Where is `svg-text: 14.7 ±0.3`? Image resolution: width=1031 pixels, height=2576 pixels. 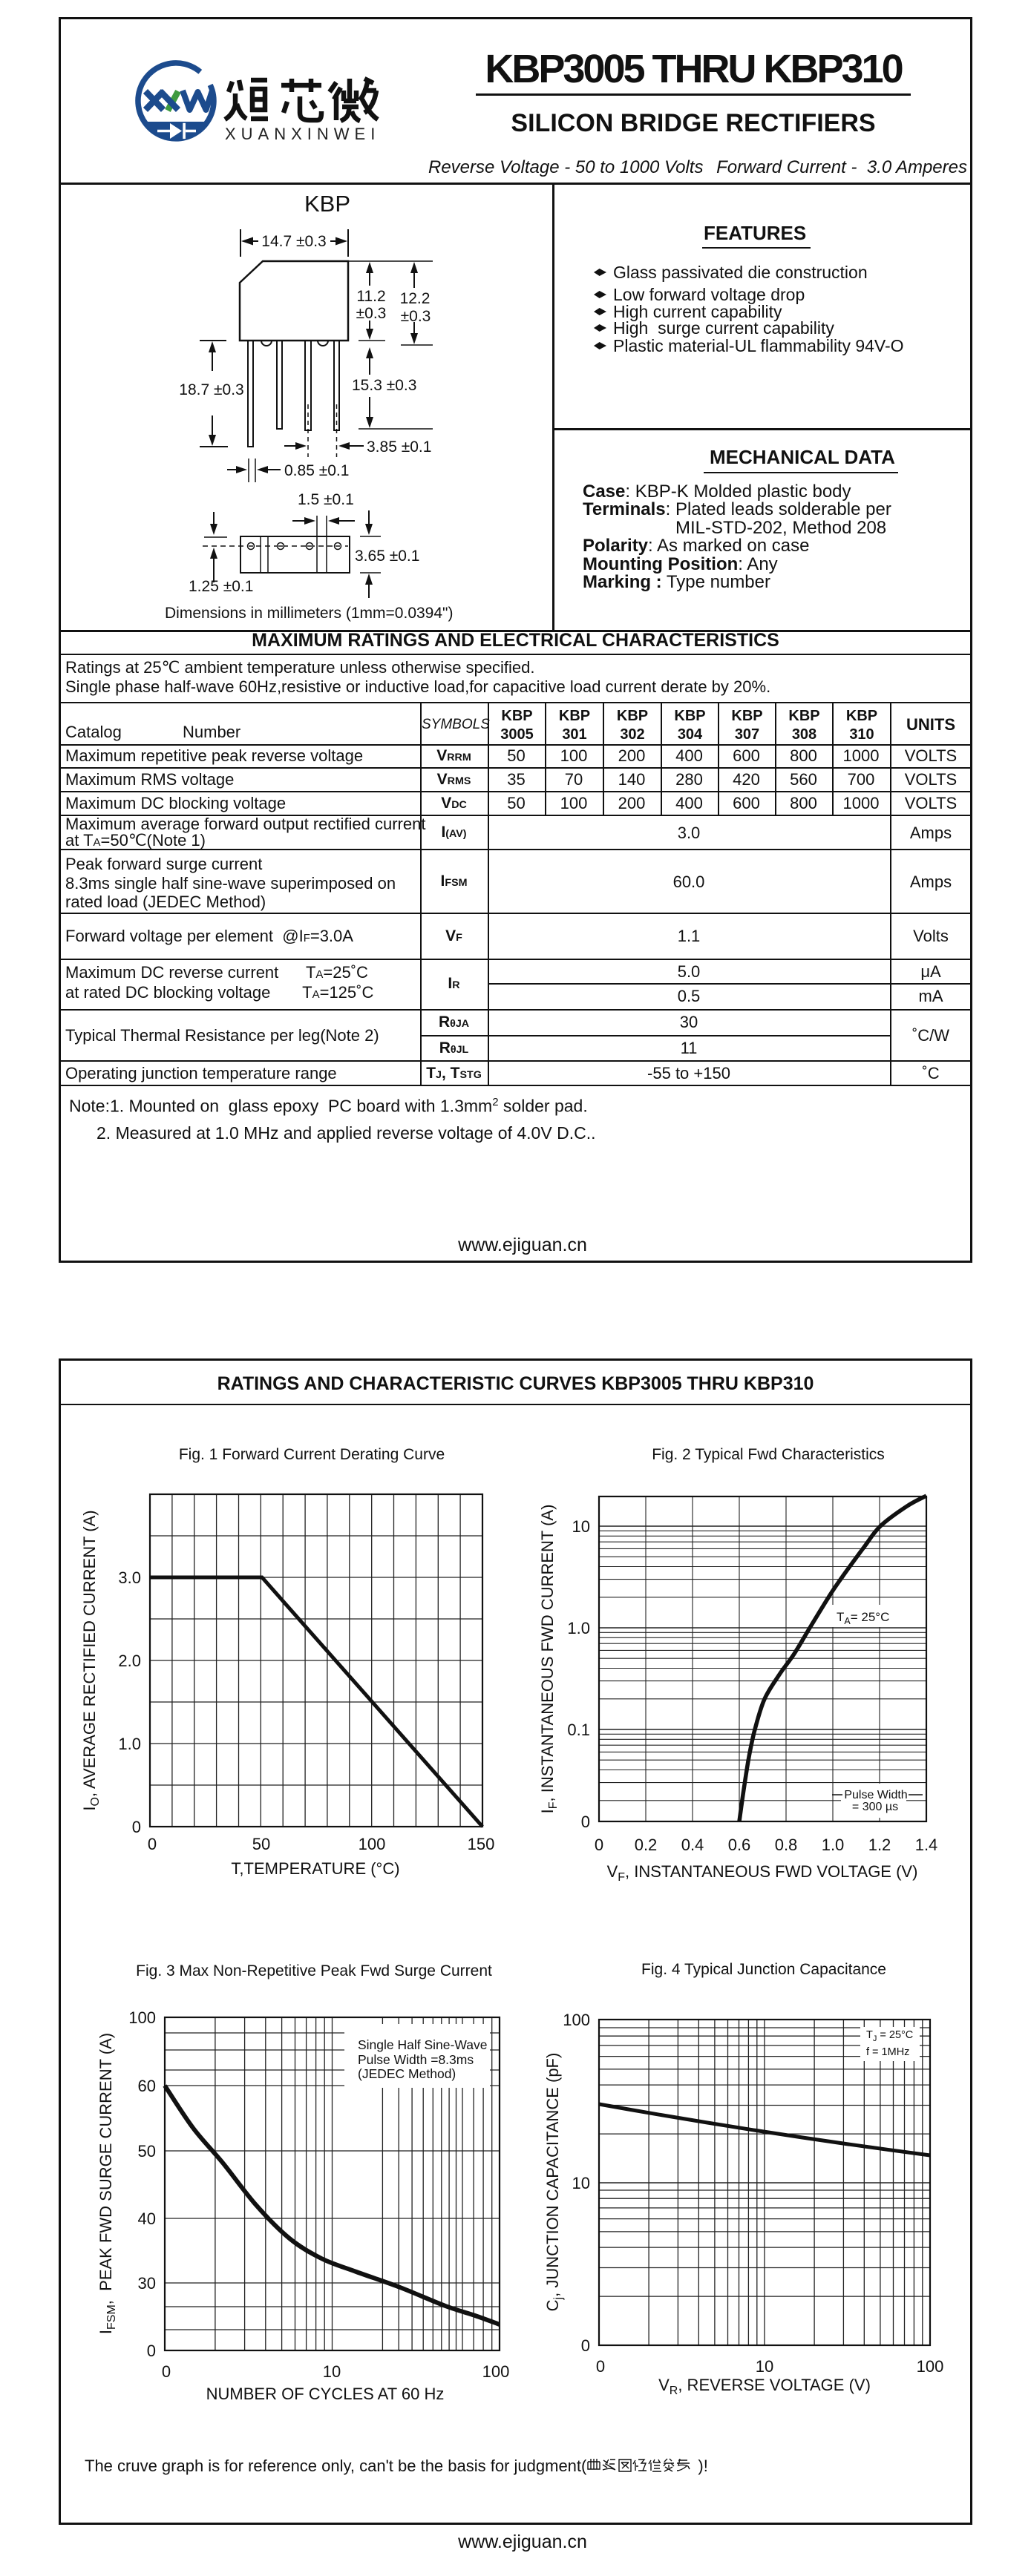 svg-text: 14.7 ±0.3 is located at coordinates (293, 241).